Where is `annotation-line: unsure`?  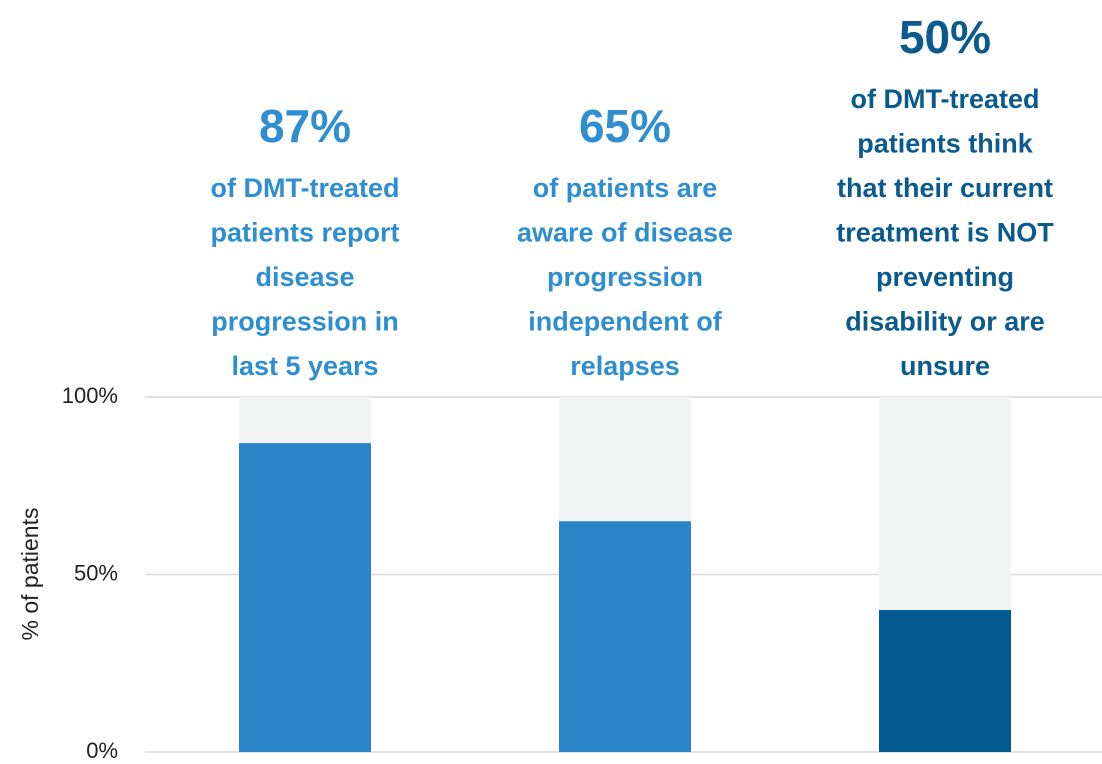 annotation-line: unsure is located at coordinates (945, 366).